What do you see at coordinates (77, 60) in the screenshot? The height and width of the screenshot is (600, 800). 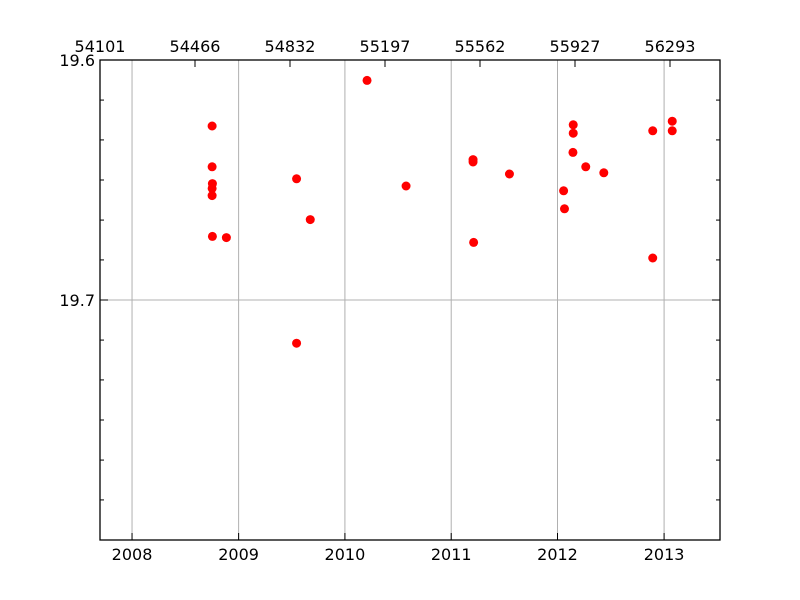 I see `y-tick-label: 19.6` at bounding box center [77, 60].